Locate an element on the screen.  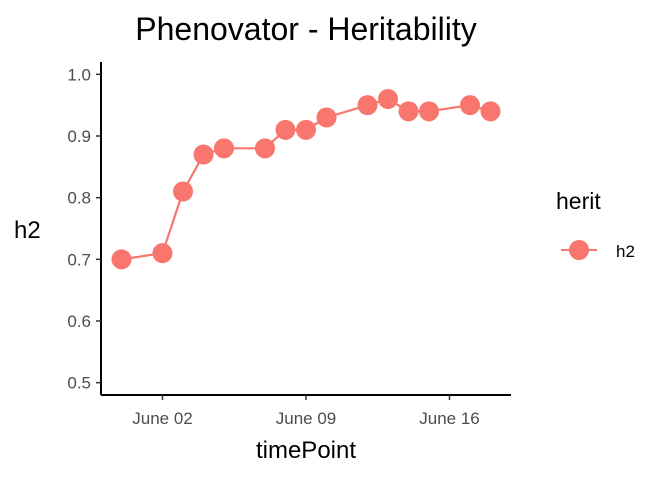
x-tick-label: June 09 is located at coordinates (306, 418).